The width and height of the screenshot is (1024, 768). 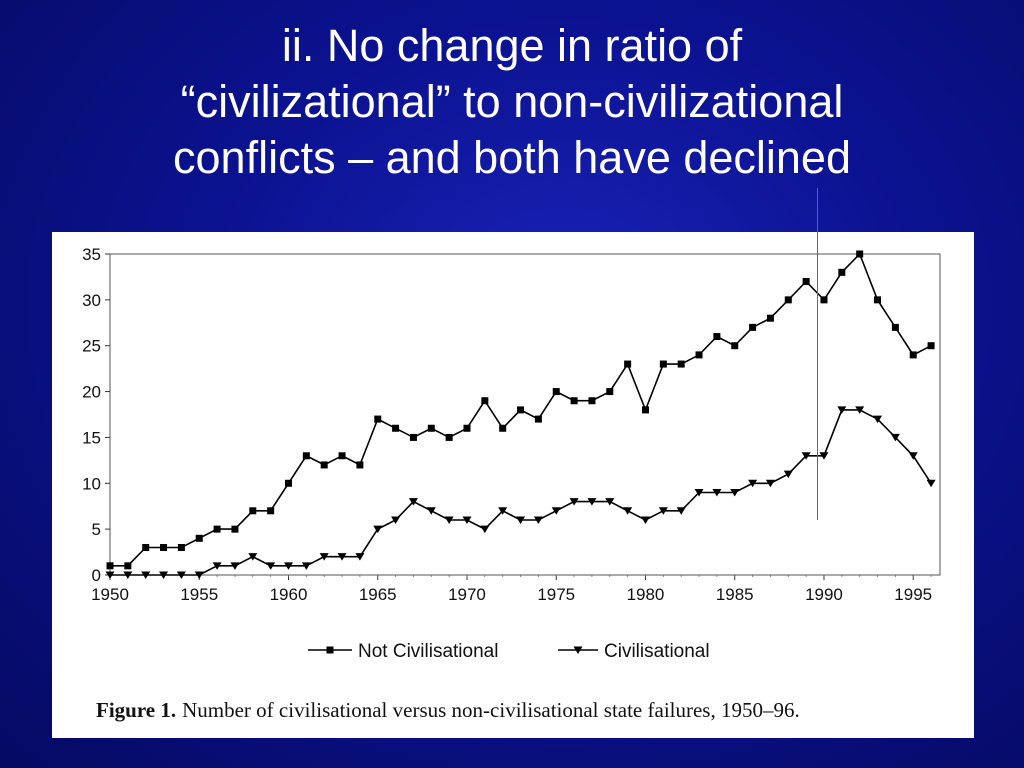 What do you see at coordinates (824, 594) in the screenshot?
I see `x-tick-label: 1990` at bounding box center [824, 594].